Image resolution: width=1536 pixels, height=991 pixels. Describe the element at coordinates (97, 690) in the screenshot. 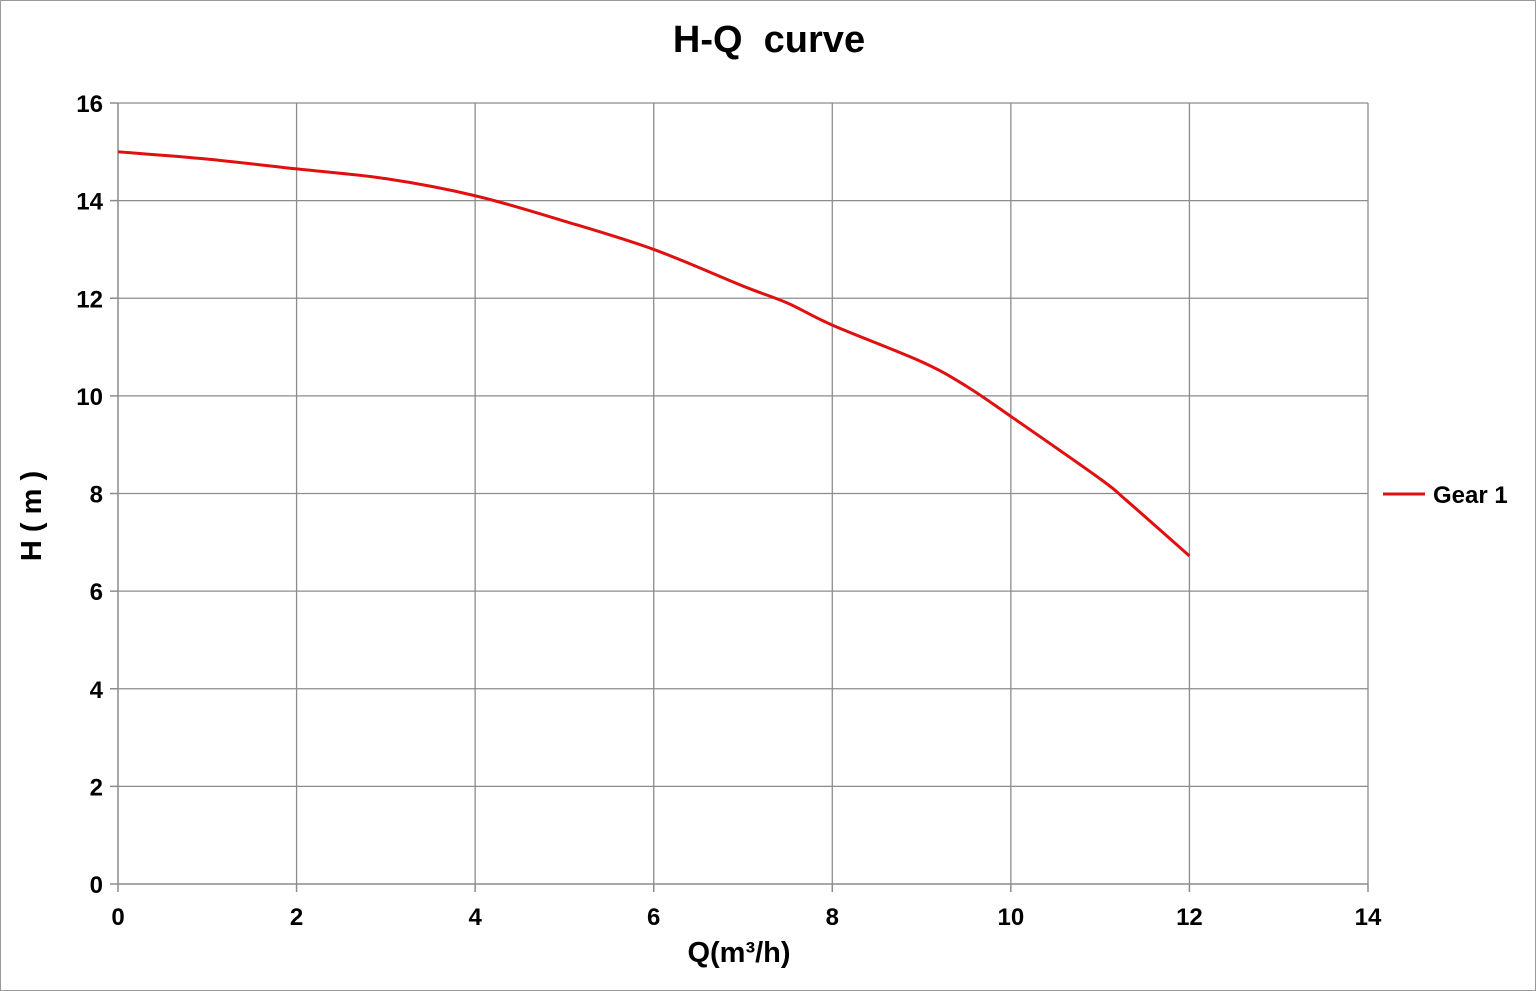

I see `y-tick-label: 4` at that location.